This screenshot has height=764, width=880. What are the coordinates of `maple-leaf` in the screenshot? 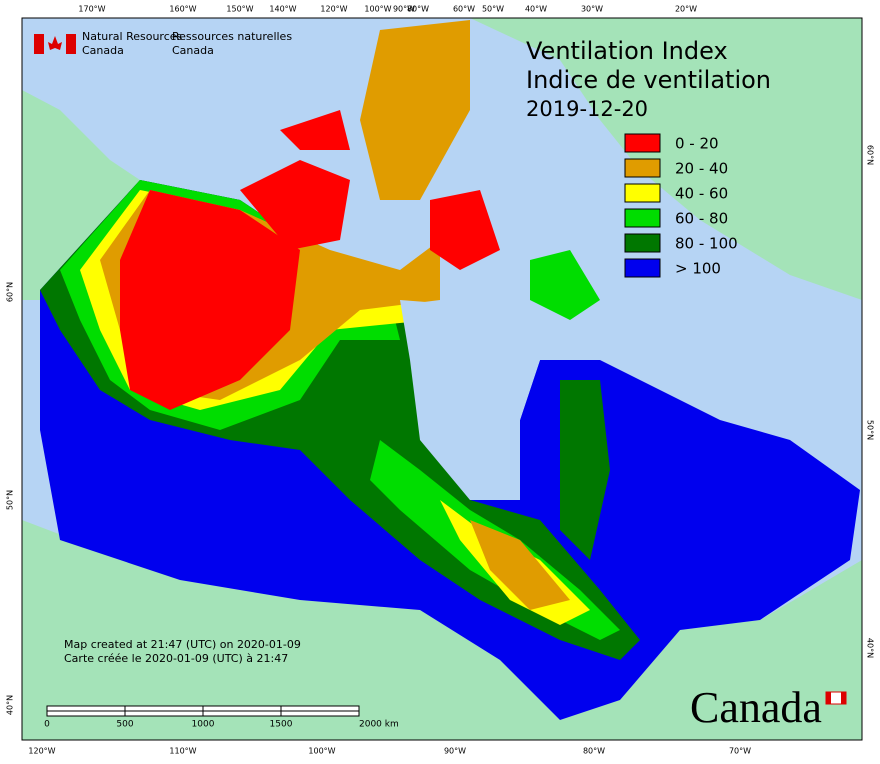 It's located at (55, 43).